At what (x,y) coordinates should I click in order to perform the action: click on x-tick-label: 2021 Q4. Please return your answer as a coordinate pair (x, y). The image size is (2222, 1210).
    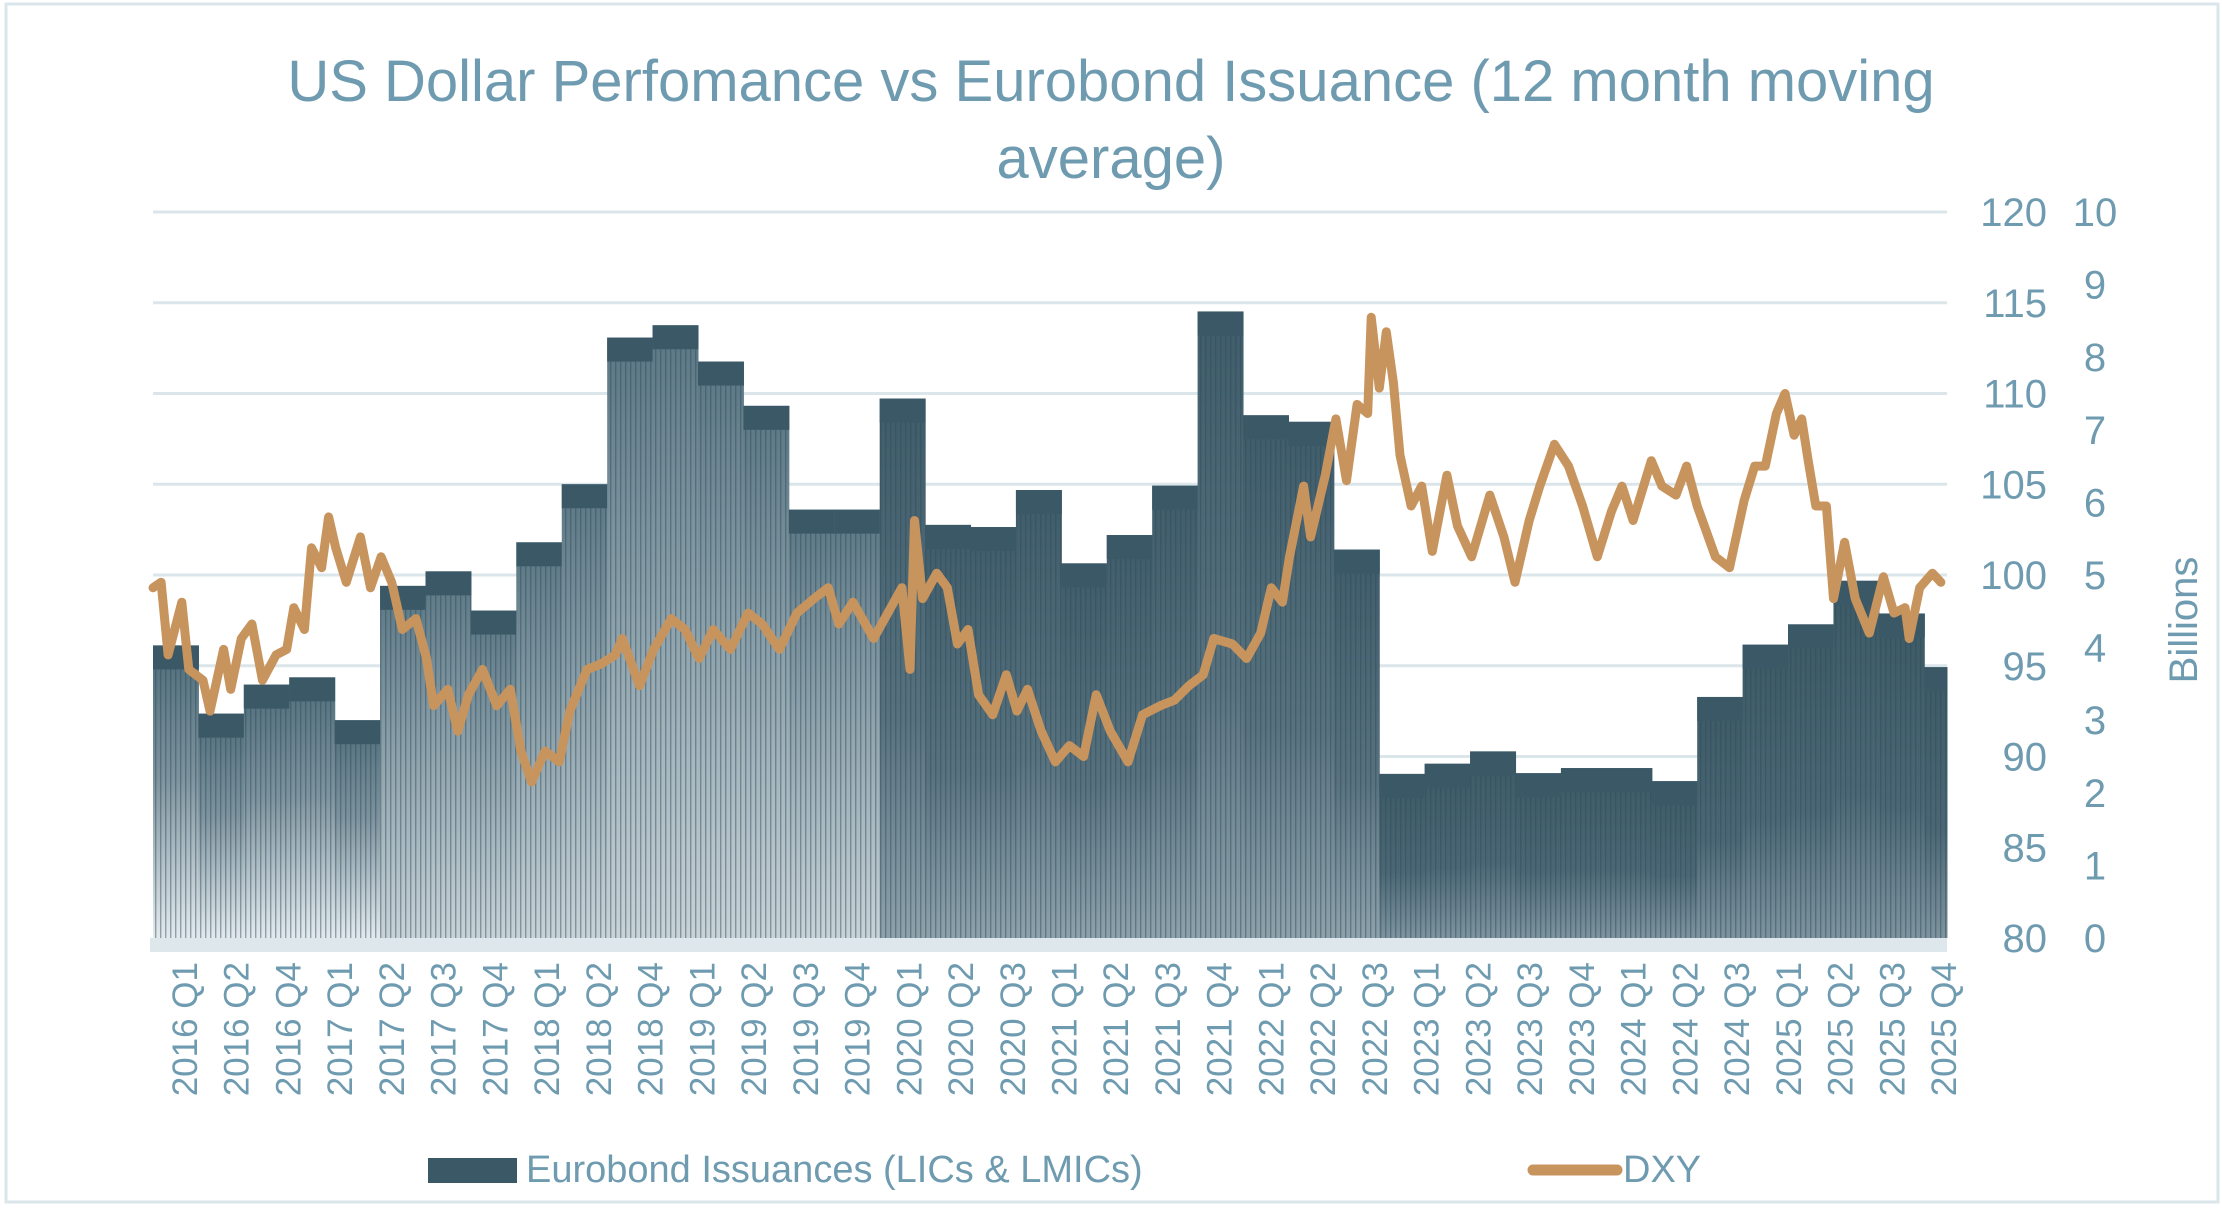
    Looking at the image, I should click on (1220, 1029).